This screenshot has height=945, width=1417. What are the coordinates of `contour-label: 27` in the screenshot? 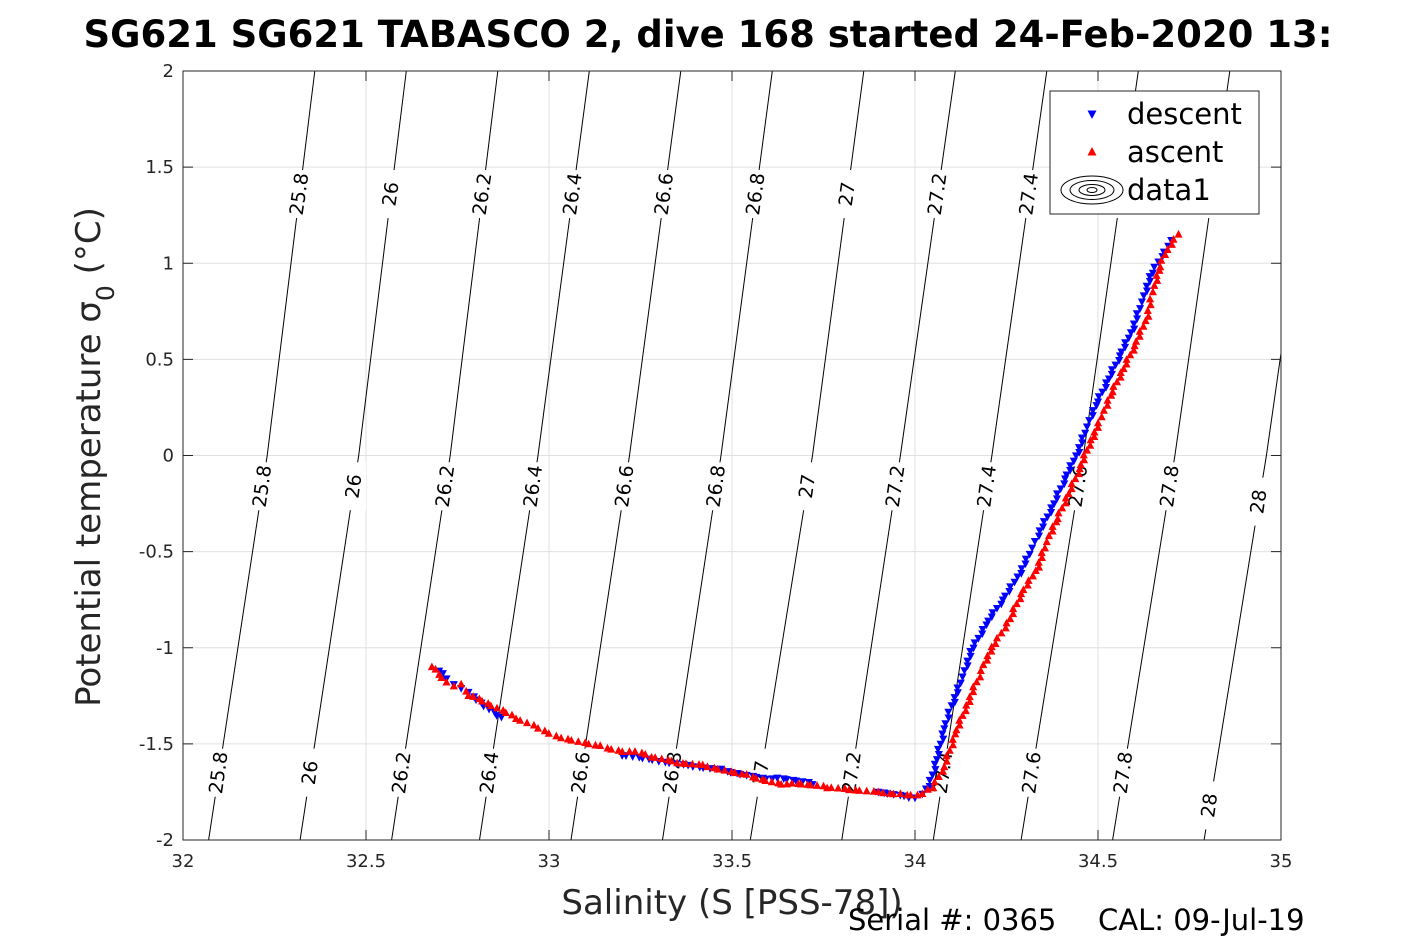 It's located at (807, 486).